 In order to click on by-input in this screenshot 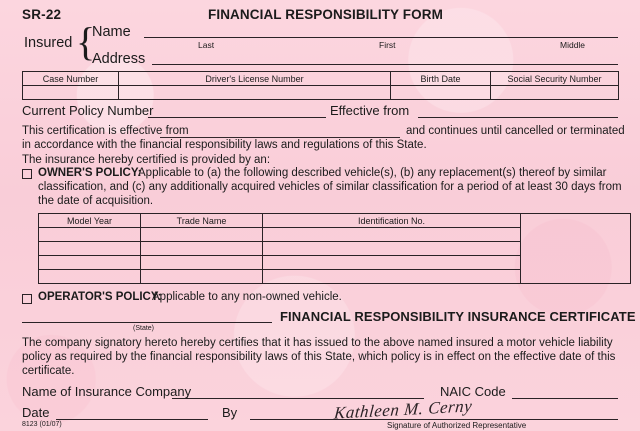, I will do `click(434, 419)`.